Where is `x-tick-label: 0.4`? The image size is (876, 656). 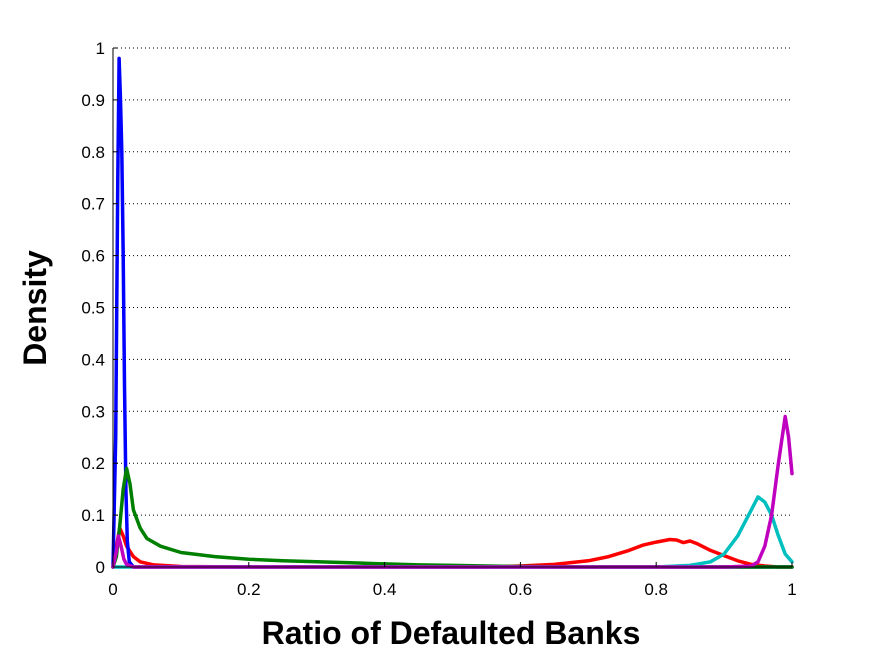
x-tick-label: 0.4 is located at coordinates (385, 589).